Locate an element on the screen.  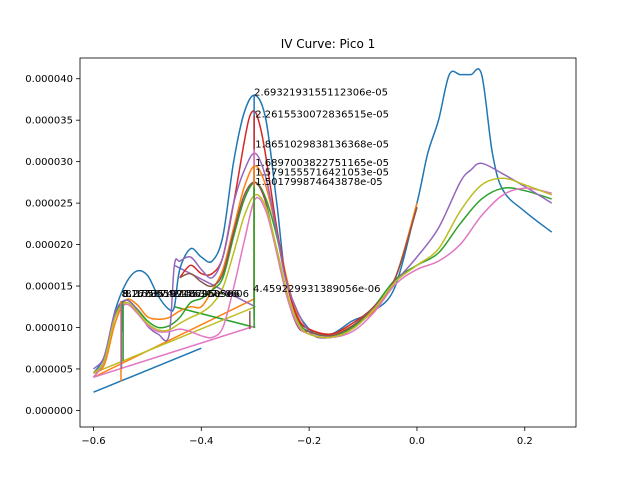
y-tick-label-6: 0.000030 is located at coordinates (49, 162).